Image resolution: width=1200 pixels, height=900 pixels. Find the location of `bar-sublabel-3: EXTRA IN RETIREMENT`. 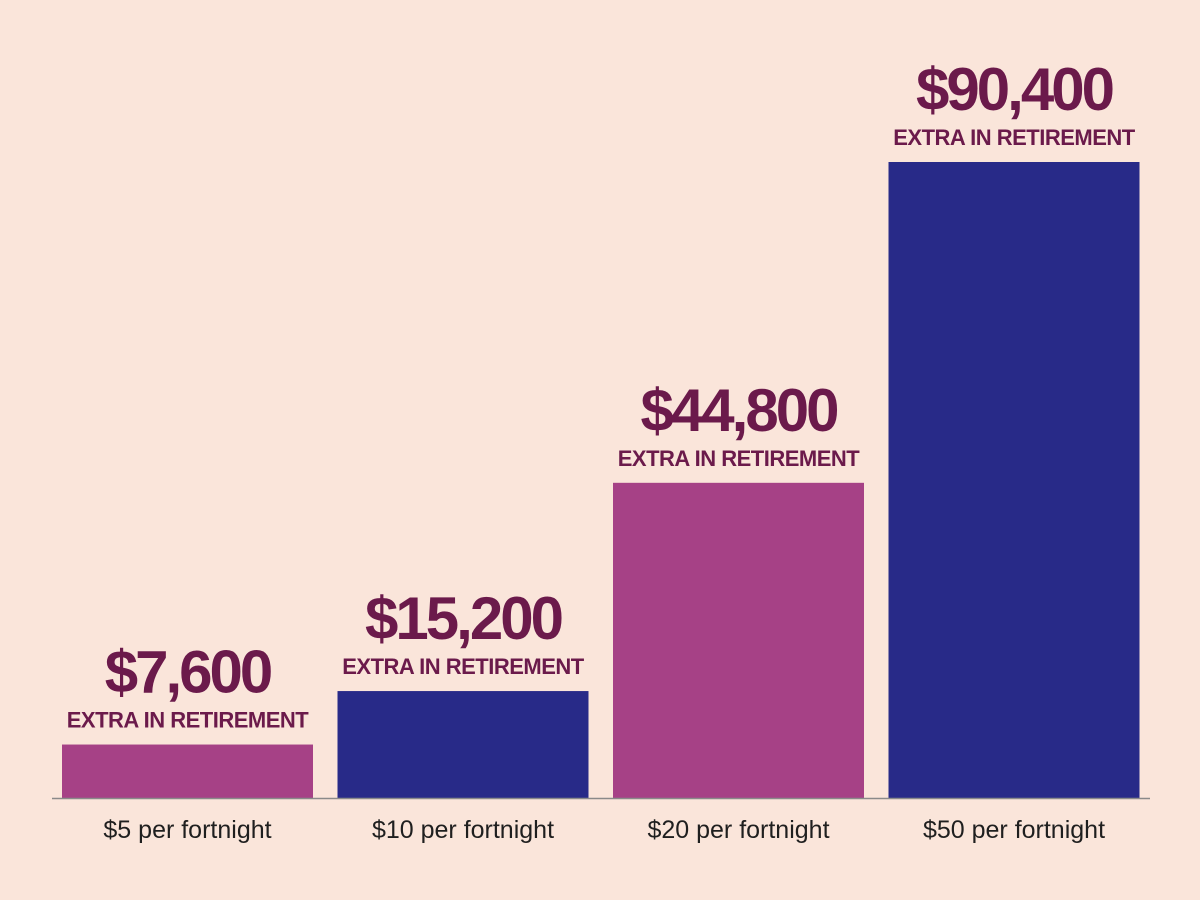

bar-sublabel-3: EXTRA IN RETIREMENT is located at coordinates (739, 458).